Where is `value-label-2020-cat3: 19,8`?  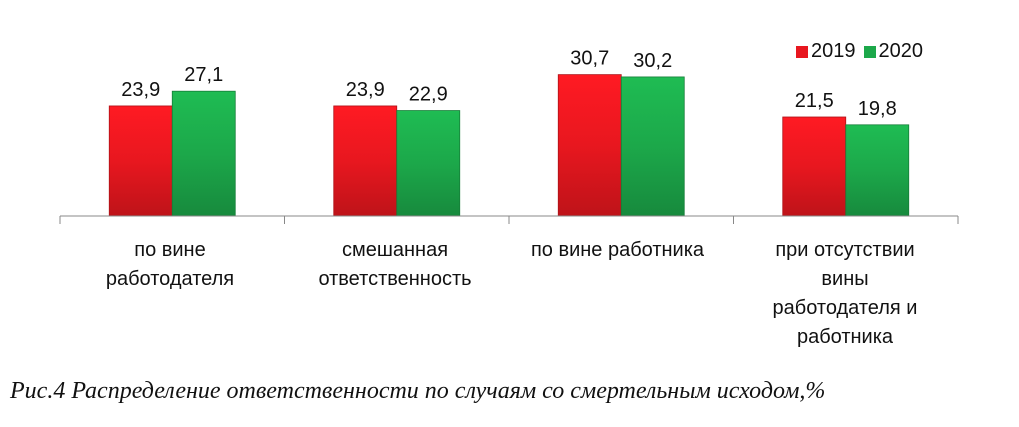
value-label-2020-cat3: 19,8 is located at coordinates (877, 109).